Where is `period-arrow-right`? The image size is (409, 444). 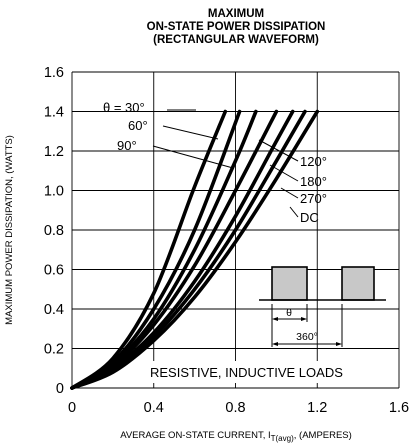 period-arrow-right is located at coordinates (339, 344).